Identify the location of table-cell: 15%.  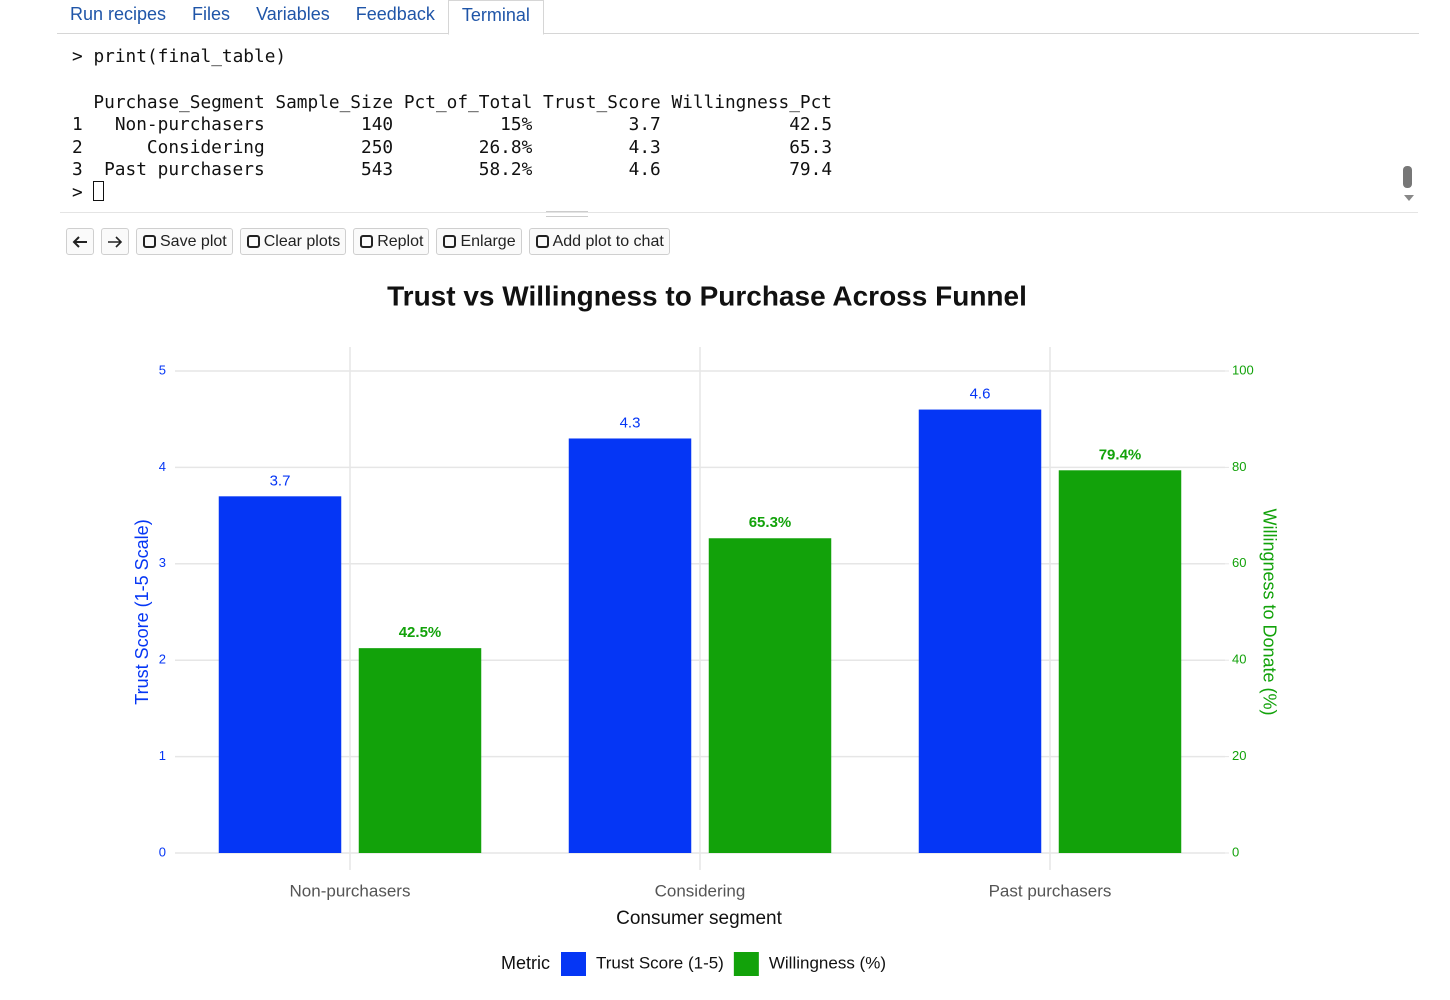
(516, 125).